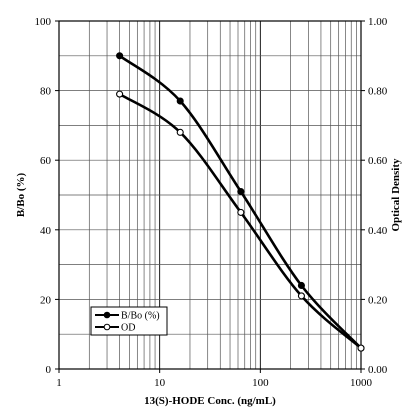 The image size is (407, 412). I want to click on x-tick-label: 10, so click(160, 383).